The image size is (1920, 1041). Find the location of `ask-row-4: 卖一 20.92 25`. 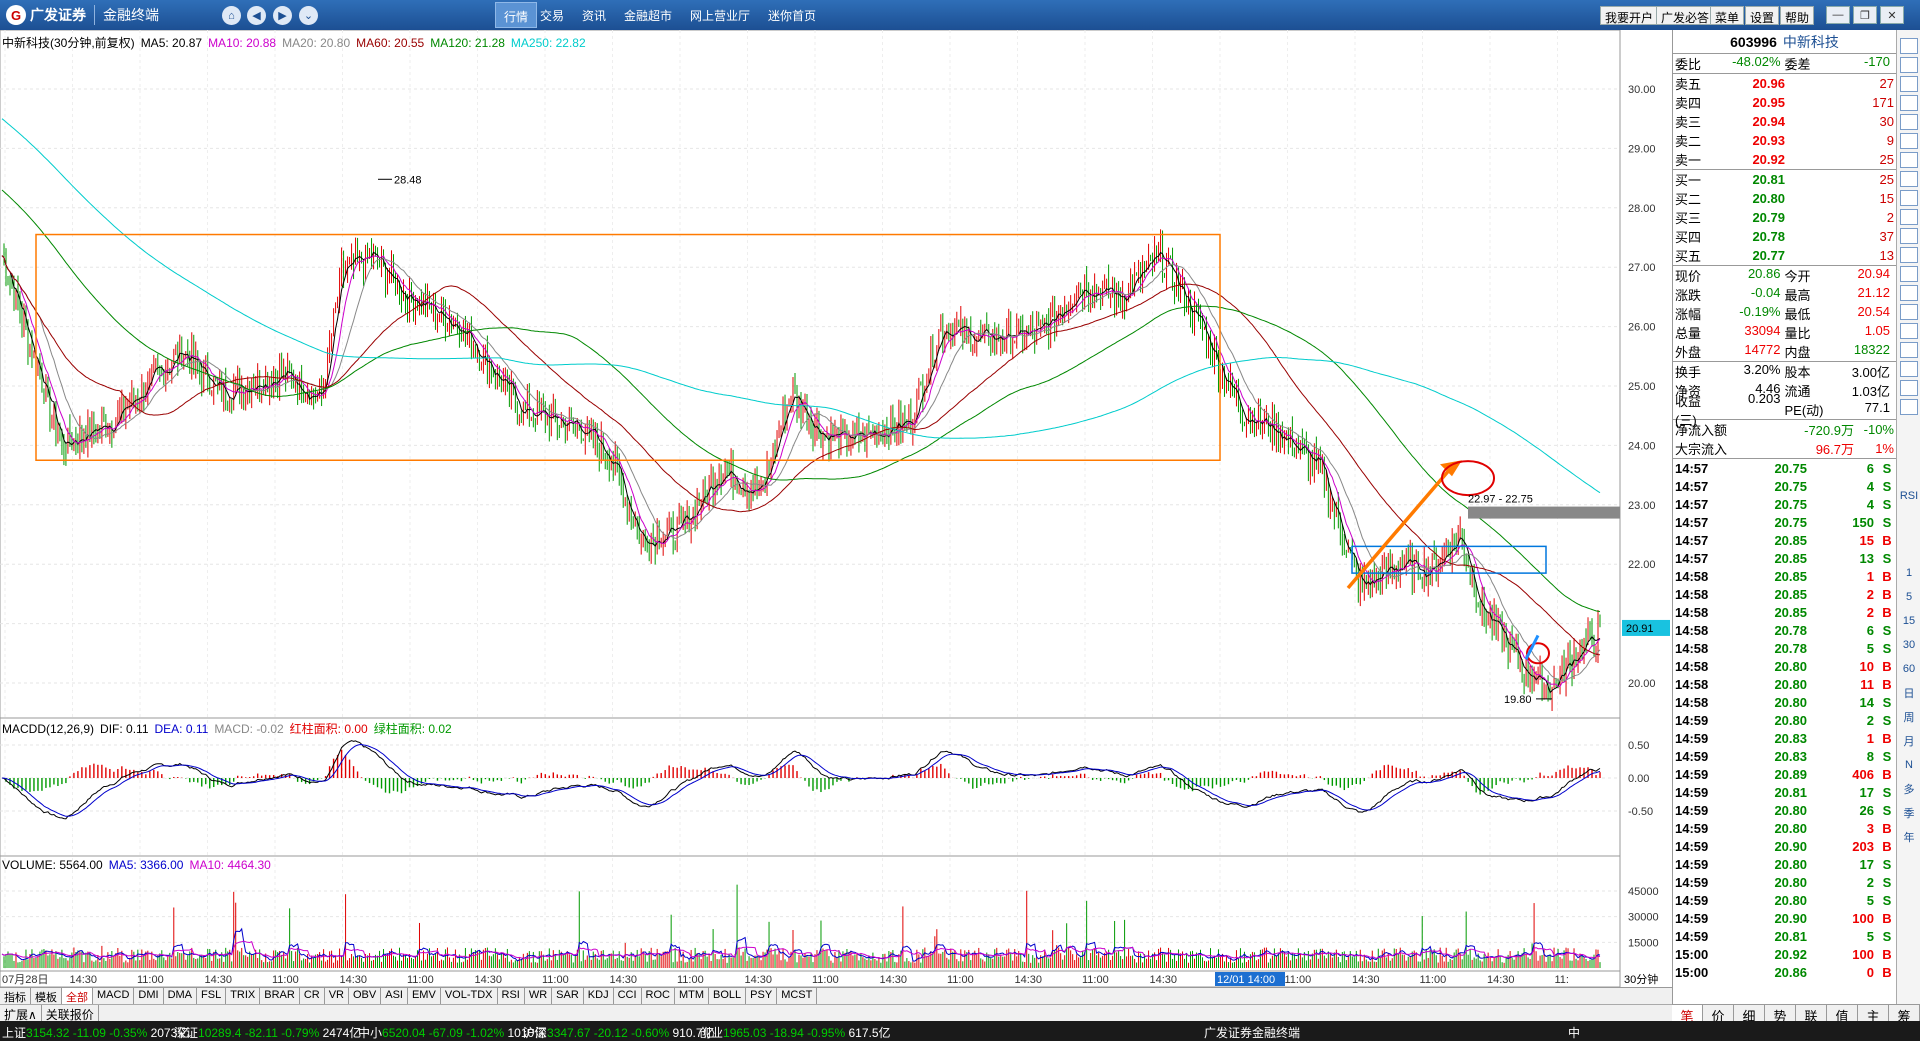

ask-row-4: 卖一 20.92 25 is located at coordinates (1784, 159).